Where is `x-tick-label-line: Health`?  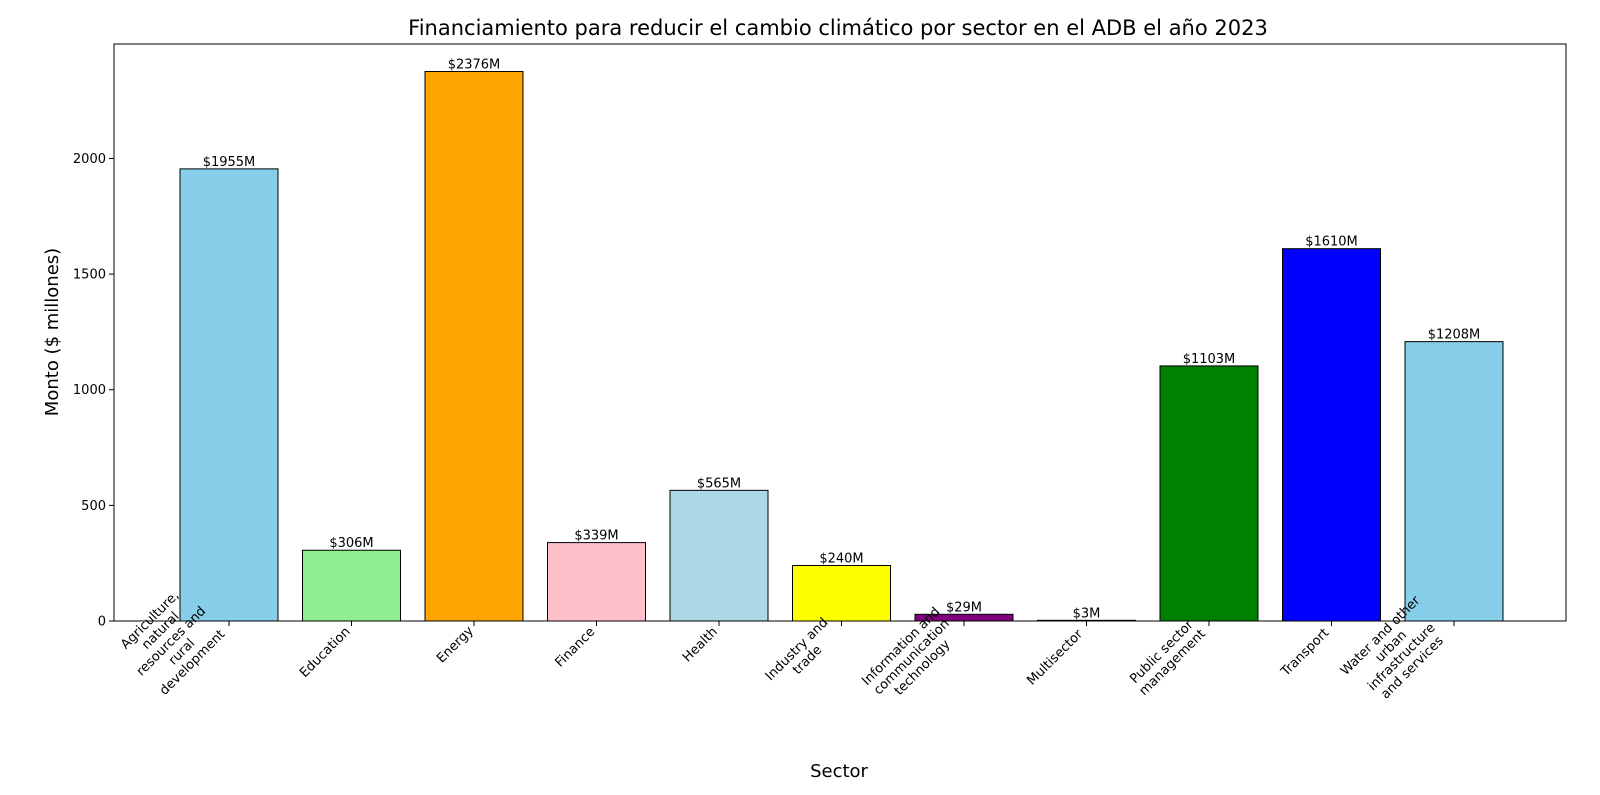 x-tick-label-line: Health is located at coordinates (700, 645).